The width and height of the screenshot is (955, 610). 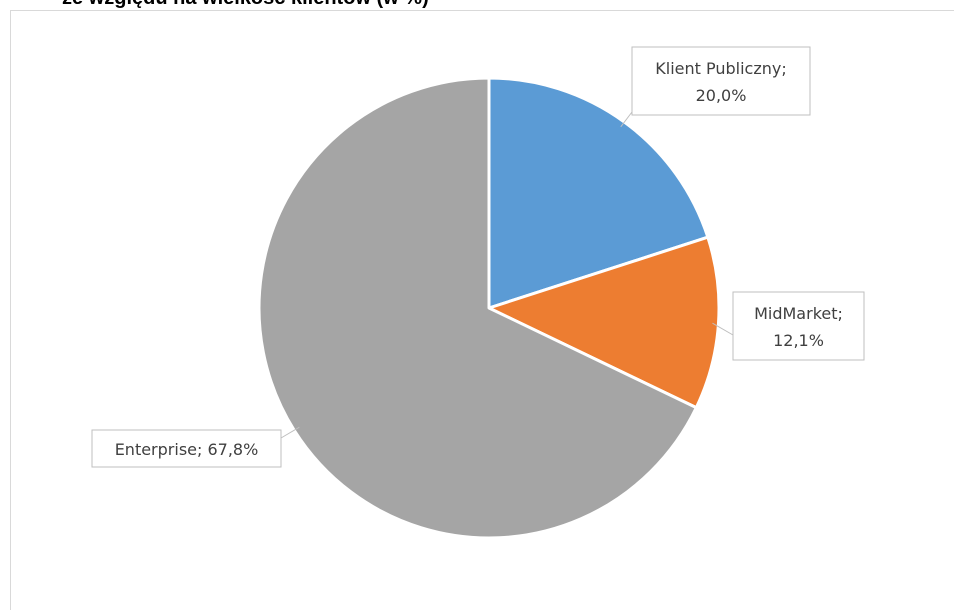 I want to click on data-label-value: 20,0%, so click(x=721, y=95).